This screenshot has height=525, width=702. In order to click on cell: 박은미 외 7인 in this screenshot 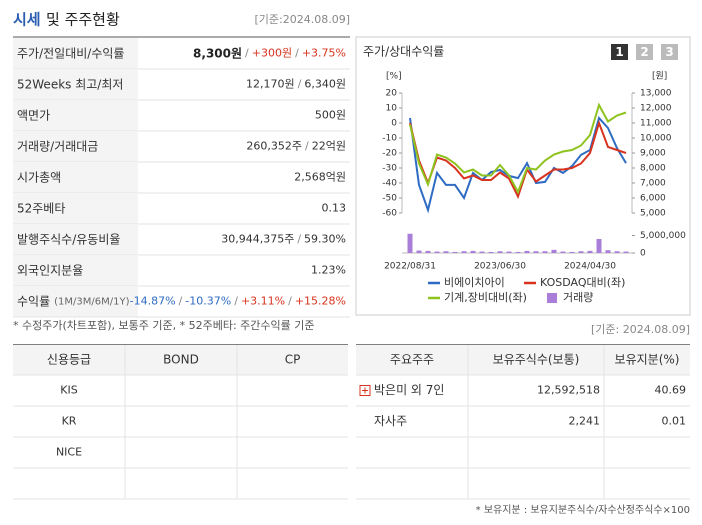, I will do `click(409, 390)`.